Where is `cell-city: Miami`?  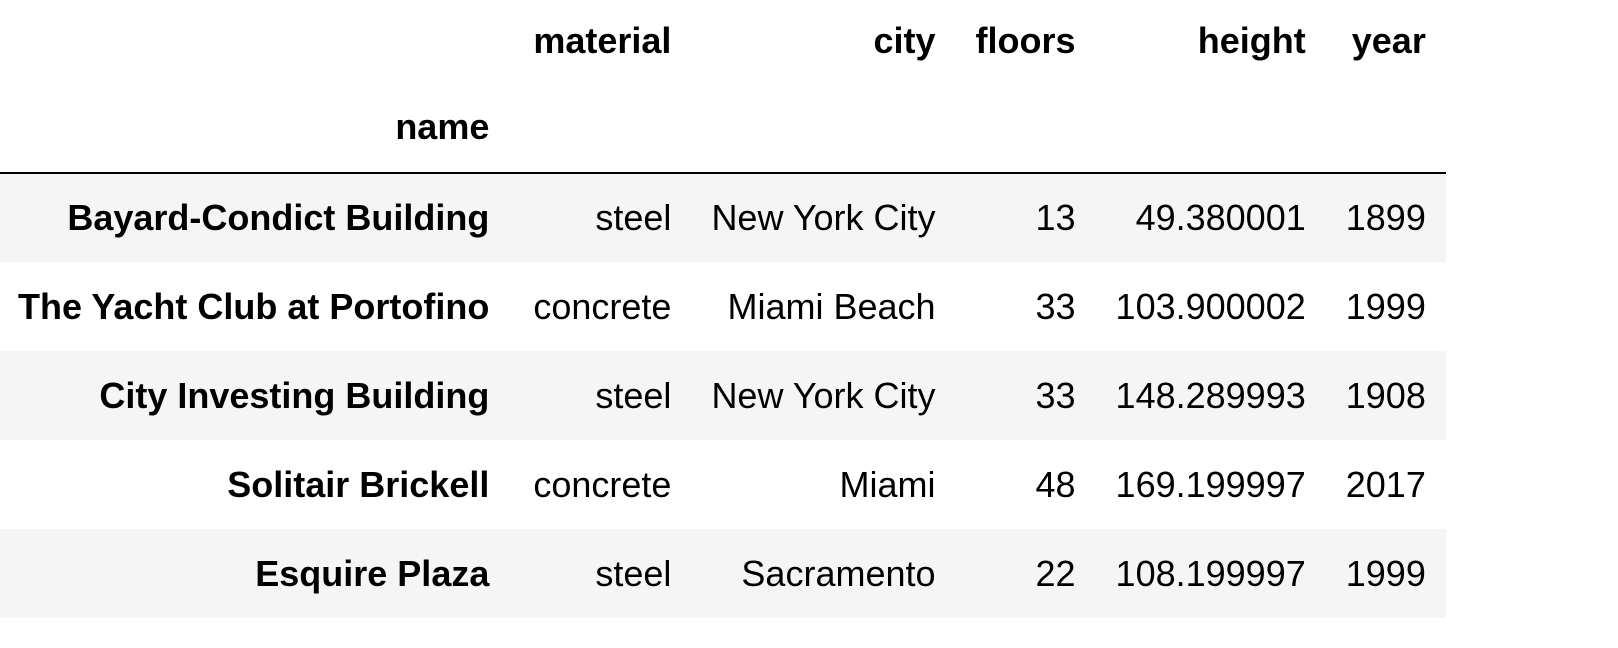 cell-city: Miami is located at coordinates (887, 484).